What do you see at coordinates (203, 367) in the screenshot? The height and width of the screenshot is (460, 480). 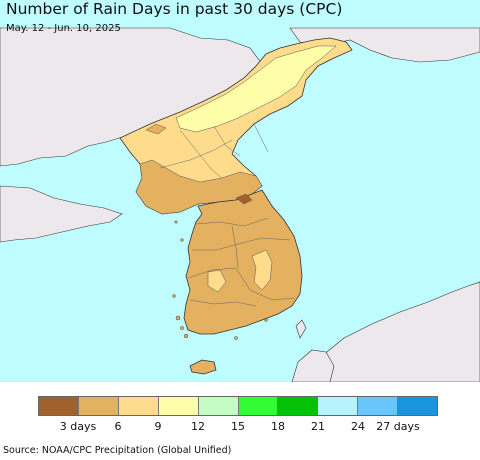 I see `jeju-island` at bounding box center [203, 367].